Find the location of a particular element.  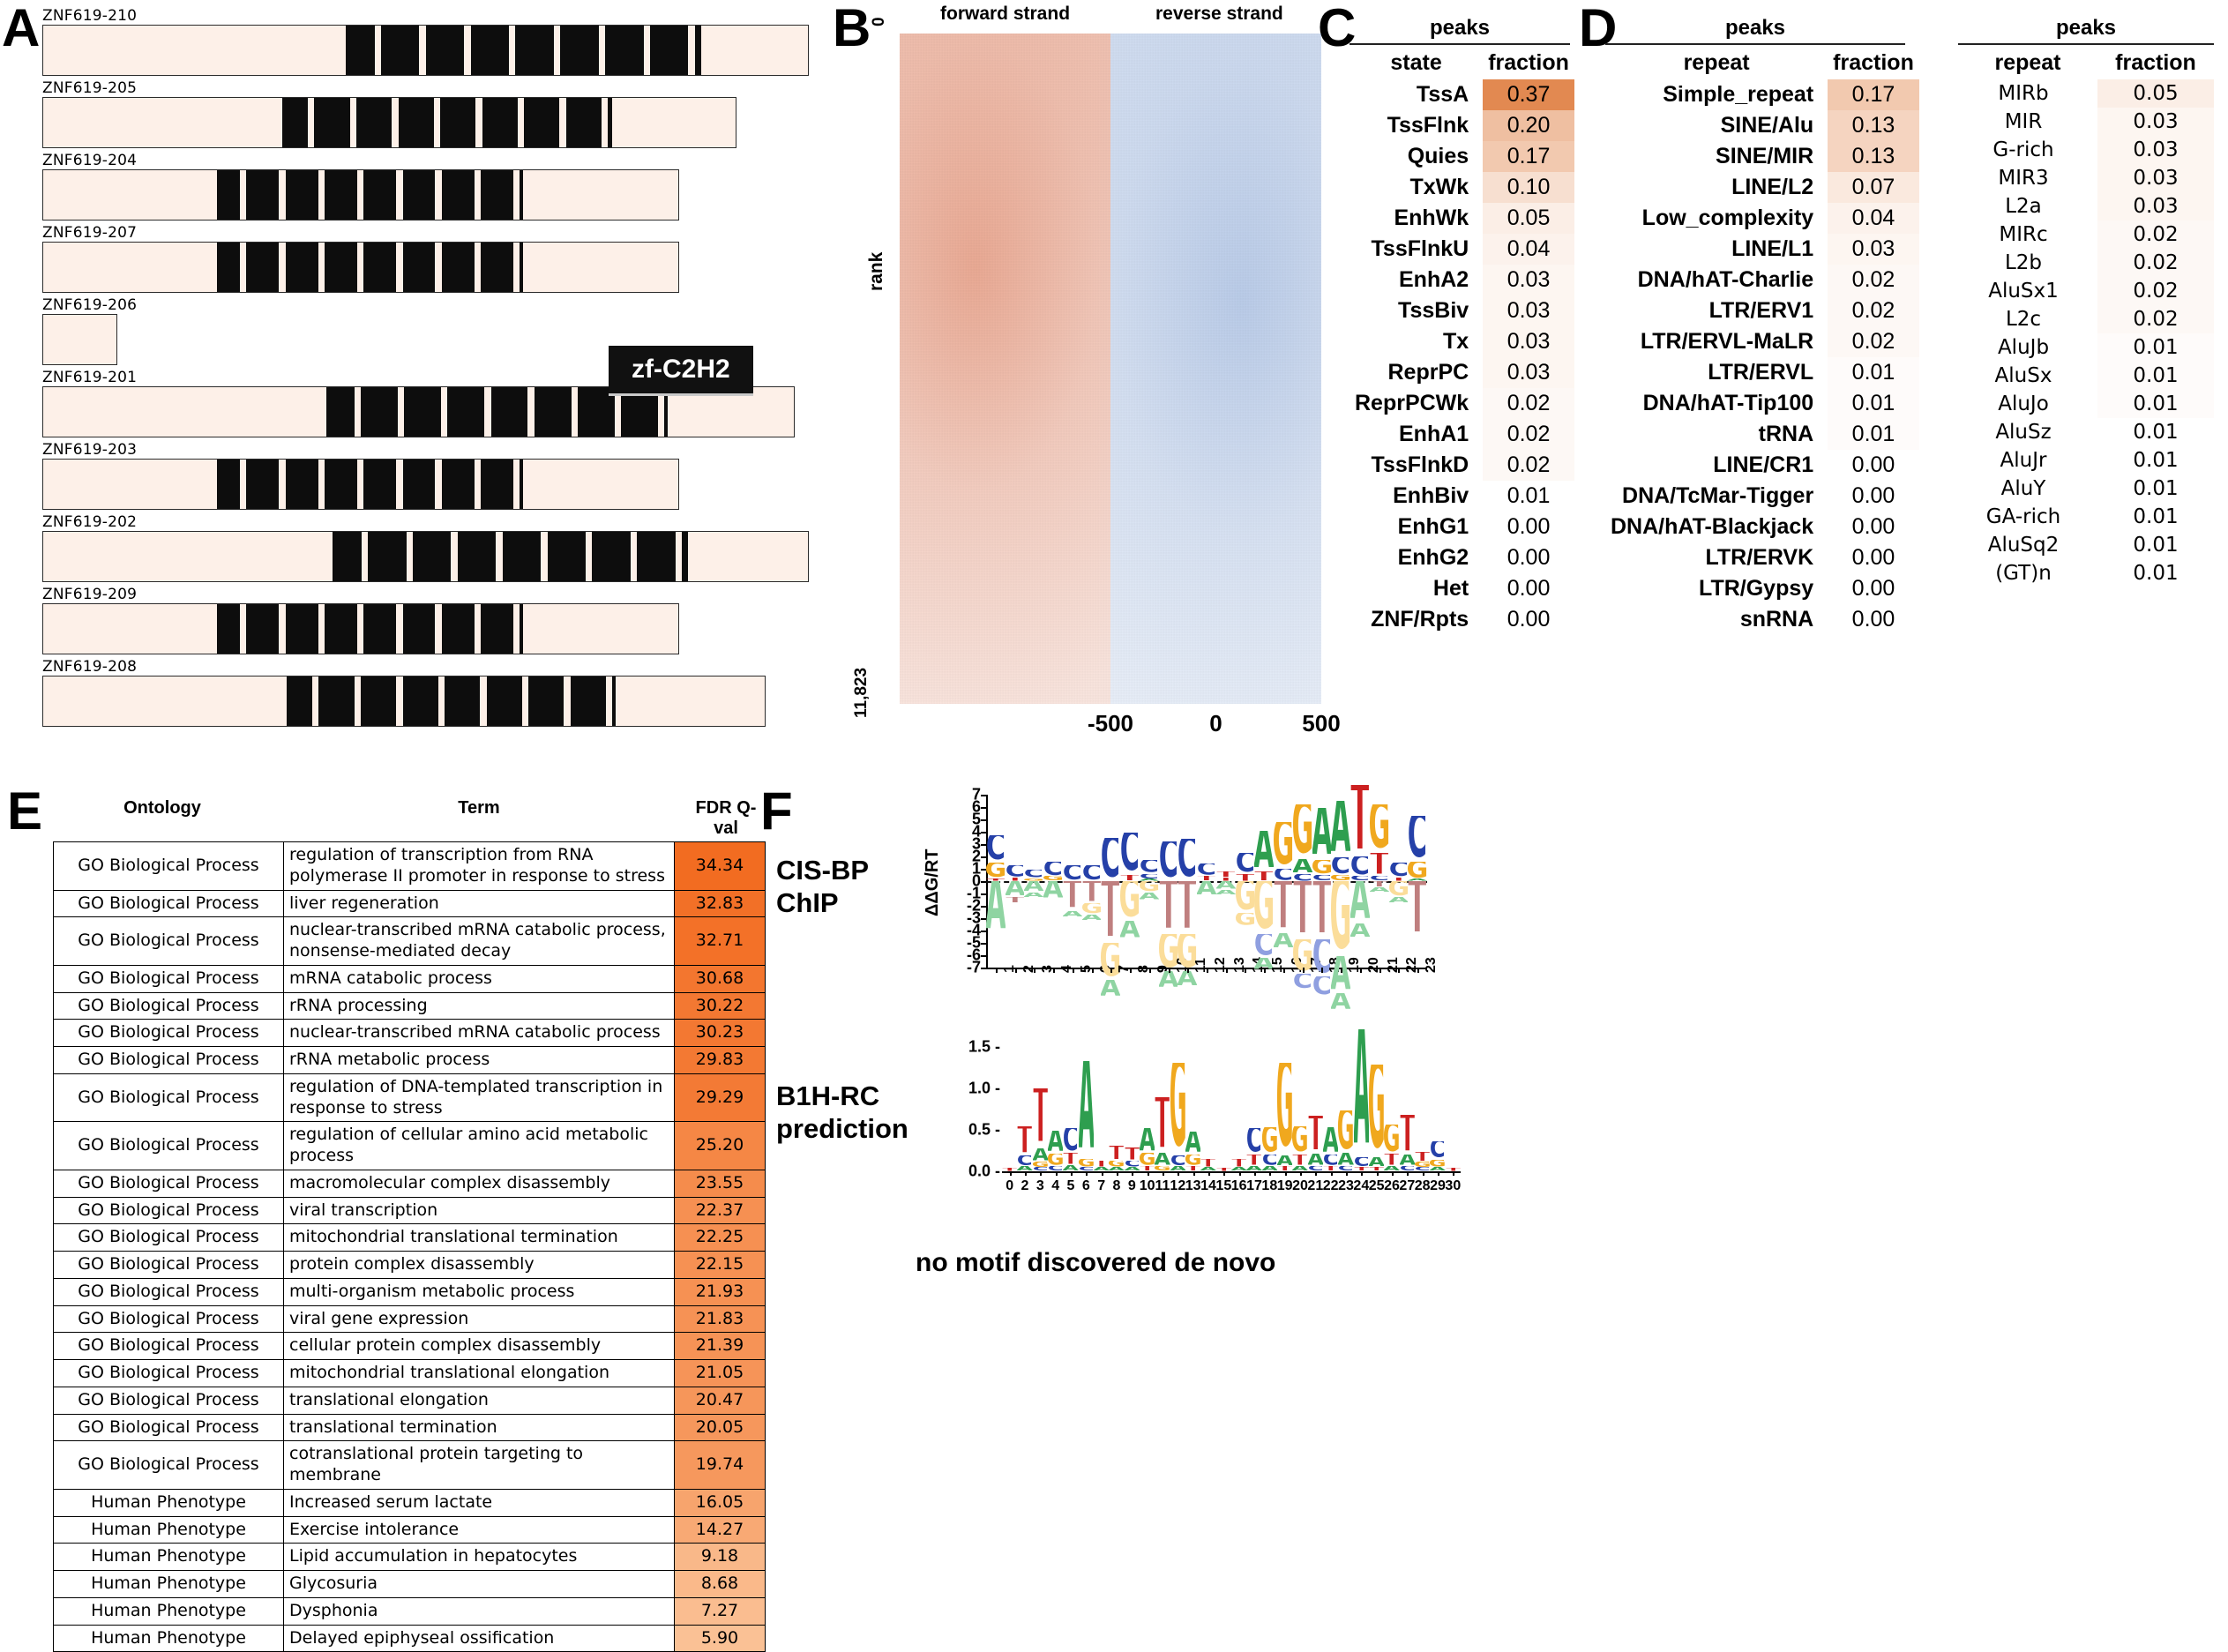

logo2-x-axis is located at coordinates (1231, 1172).